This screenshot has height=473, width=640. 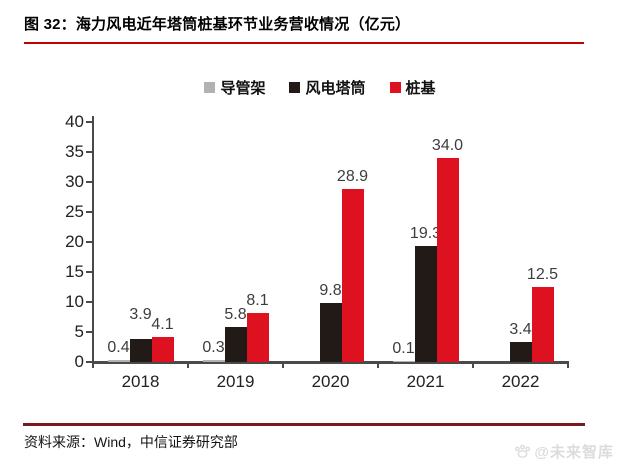 I want to click on value-label-wind-tower-2019: 5.8, so click(x=235, y=315).